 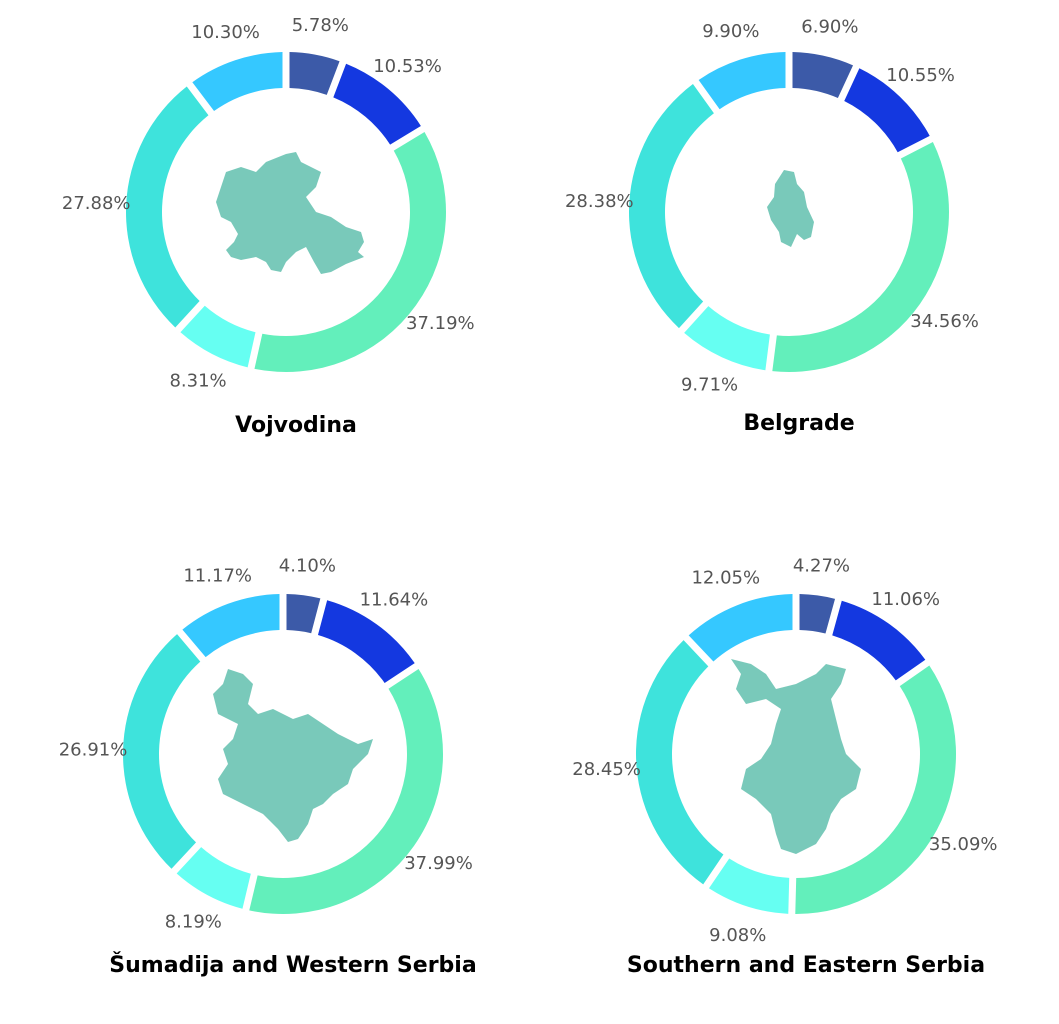 What do you see at coordinates (307, 566) in the screenshot?
I see `segment-percent-label: 4.10%` at bounding box center [307, 566].